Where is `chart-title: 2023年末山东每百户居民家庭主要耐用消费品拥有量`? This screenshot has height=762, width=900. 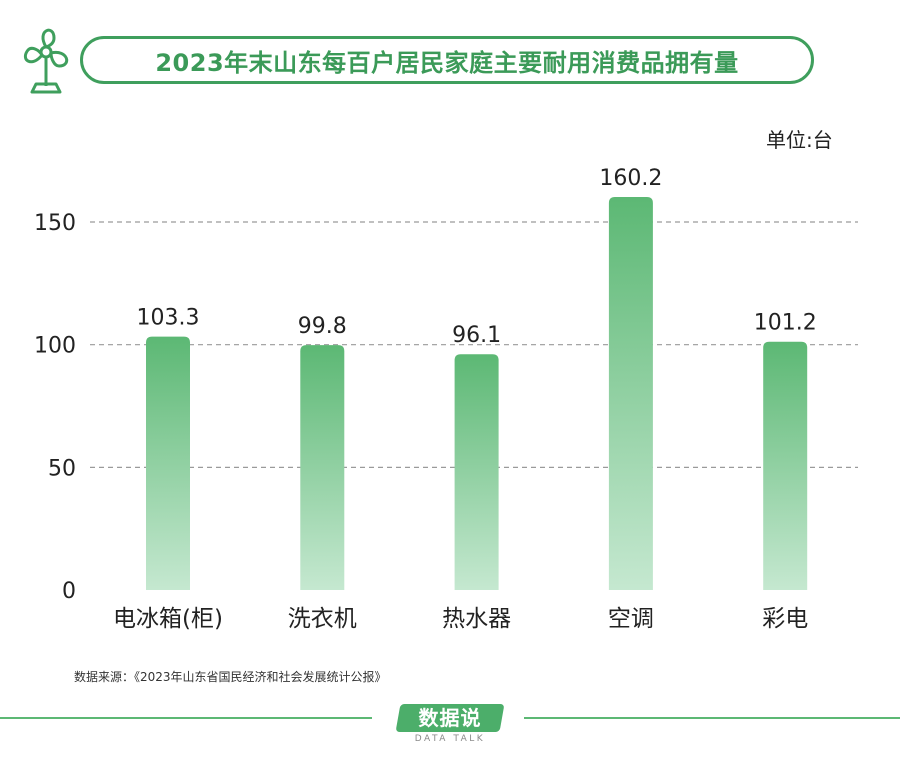 chart-title: 2023年末山东每百户居民家庭主要耐用消费品拥有量 is located at coordinates (447, 62).